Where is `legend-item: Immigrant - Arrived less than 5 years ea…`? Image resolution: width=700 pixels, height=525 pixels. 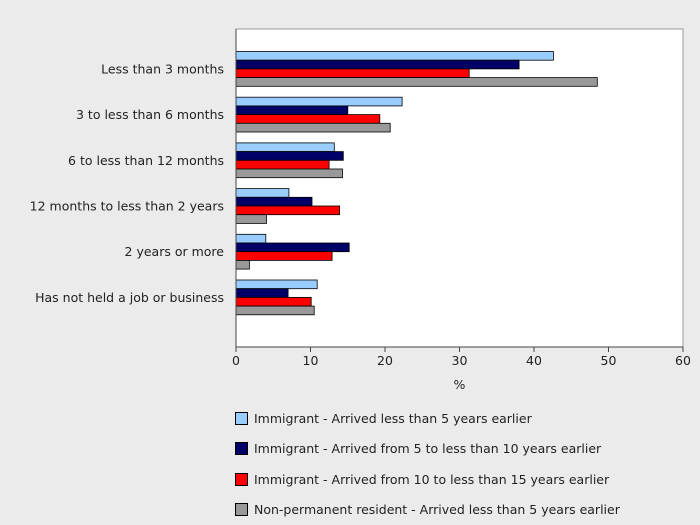
legend-item: Immigrant - Arrived less than 5 years ea… is located at coordinates (427, 418).